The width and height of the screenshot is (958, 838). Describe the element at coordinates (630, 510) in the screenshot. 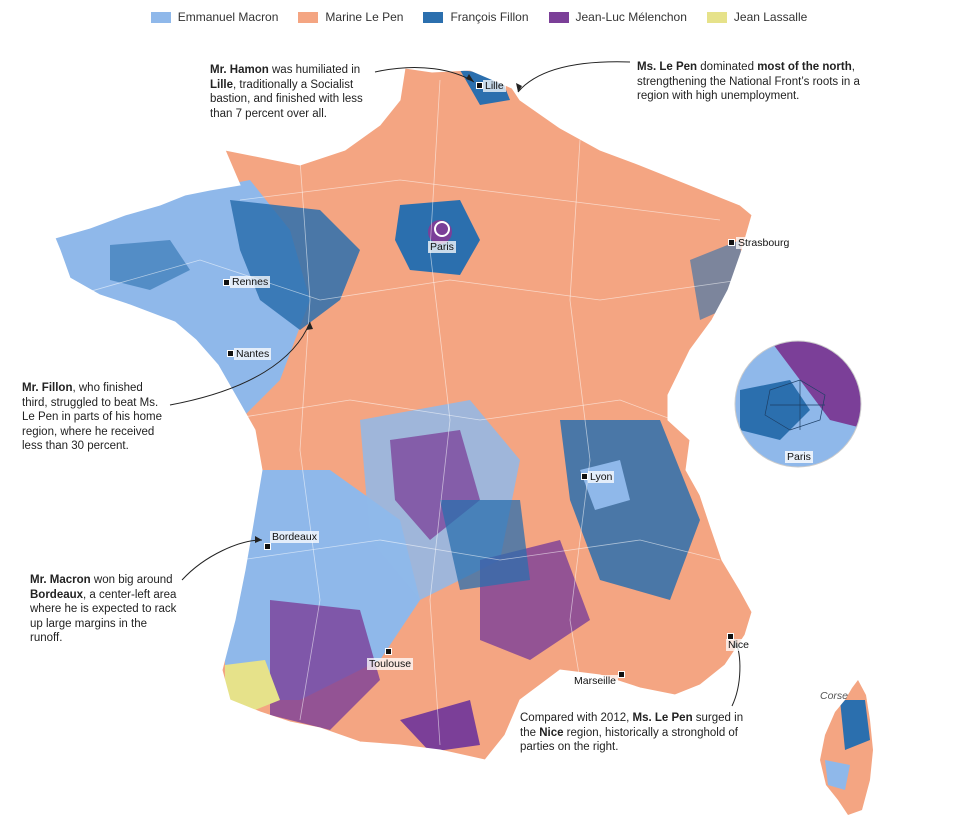

I see `fillon-area-alps` at that location.